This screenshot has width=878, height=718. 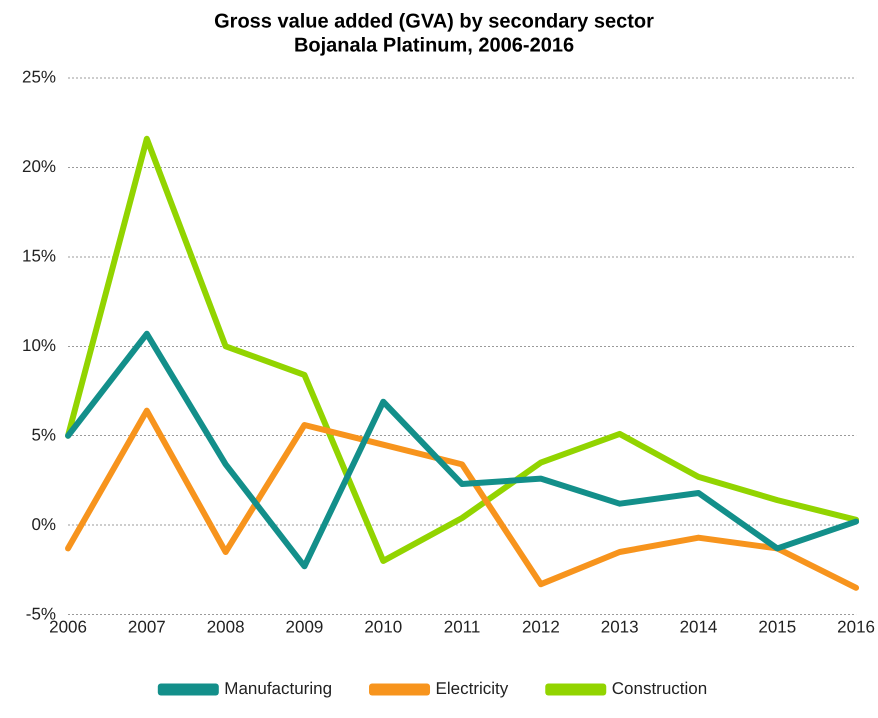 What do you see at coordinates (383, 626) in the screenshot?
I see `x-tick-label: 2010` at bounding box center [383, 626].